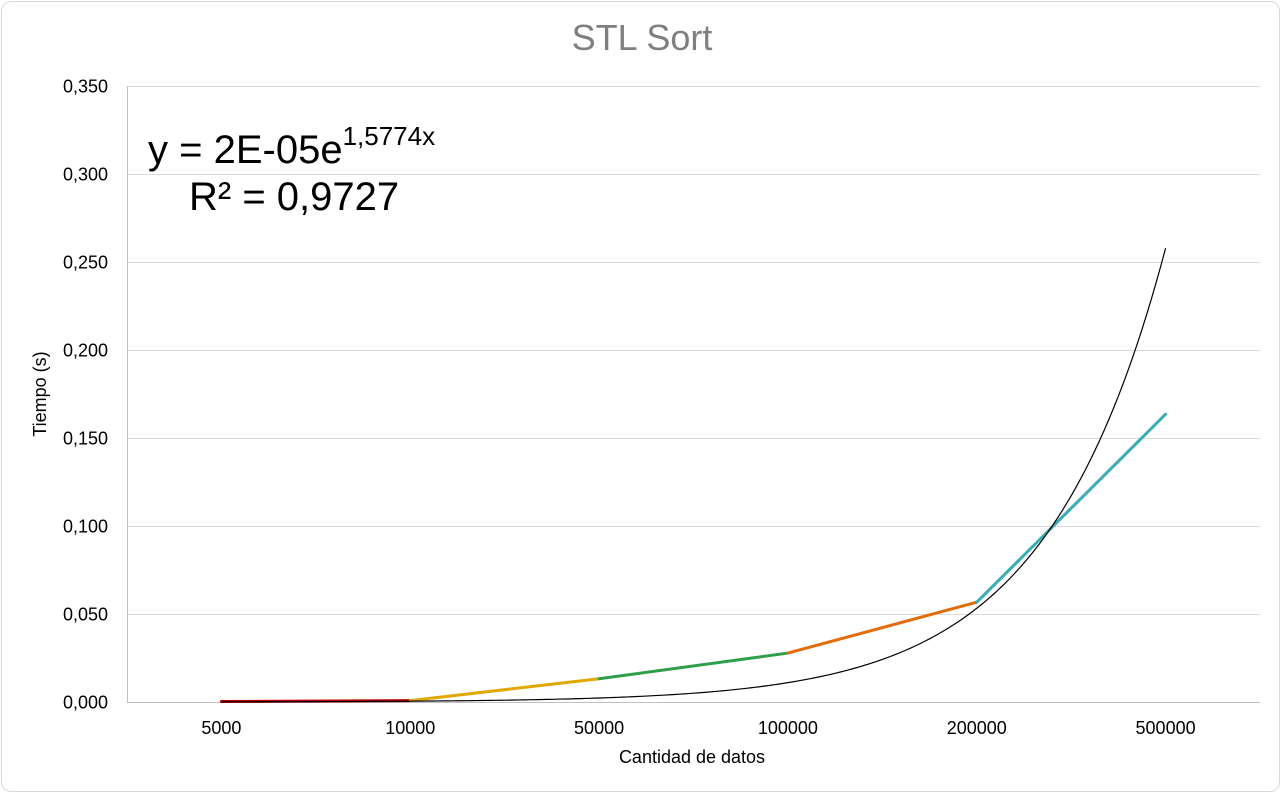 This screenshot has width=1283, height=795. Describe the element at coordinates (698, 728) in the screenshot. I see `x-tick-labels: 5000 10000 50000 100000 200000 500000` at that location.